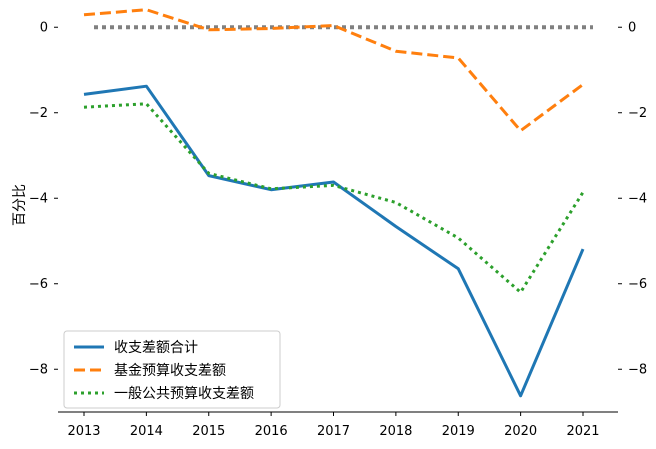 Image resolution: width=656 pixels, height=449 pixels. Describe the element at coordinates (146, 431) in the screenshot. I see `x-tick-label: 2014` at that location.